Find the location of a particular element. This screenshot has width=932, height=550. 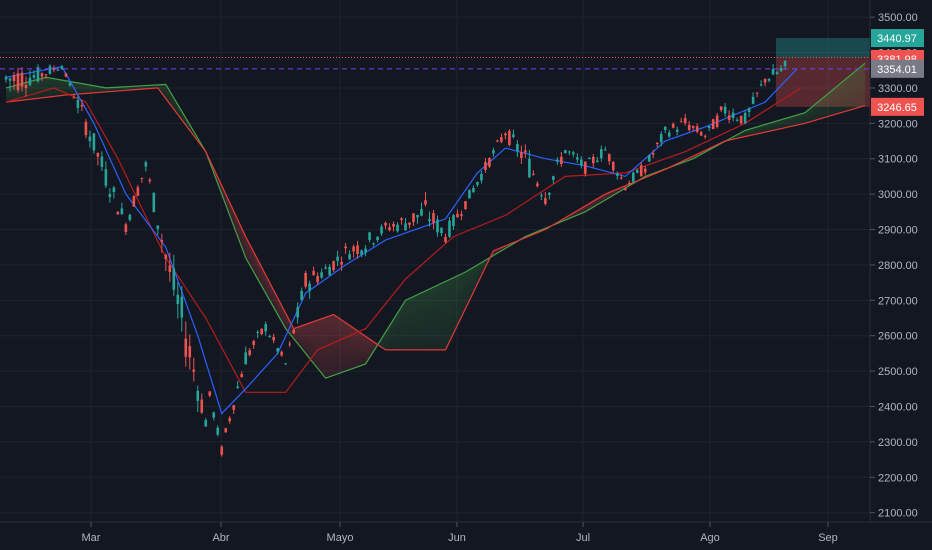

y-tick-label: 2100.00 is located at coordinates (898, 514).